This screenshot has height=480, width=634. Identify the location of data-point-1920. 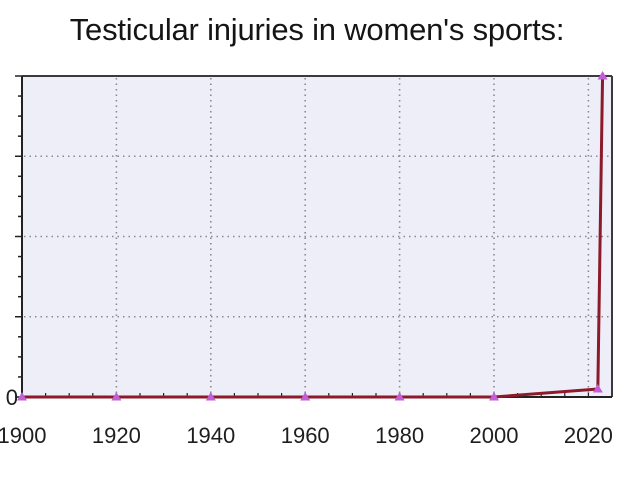
(116, 396).